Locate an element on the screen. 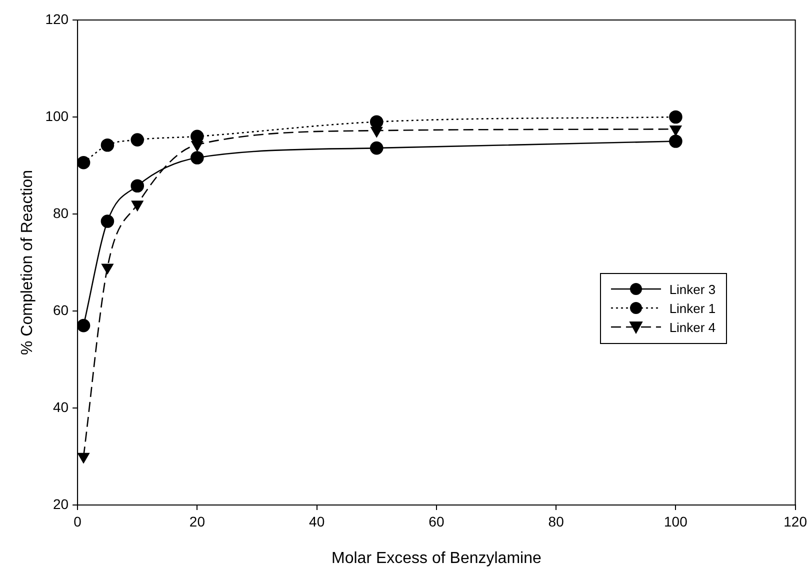 The height and width of the screenshot is (576, 811). x-tick-label: 120 is located at coordinates (796, 521).